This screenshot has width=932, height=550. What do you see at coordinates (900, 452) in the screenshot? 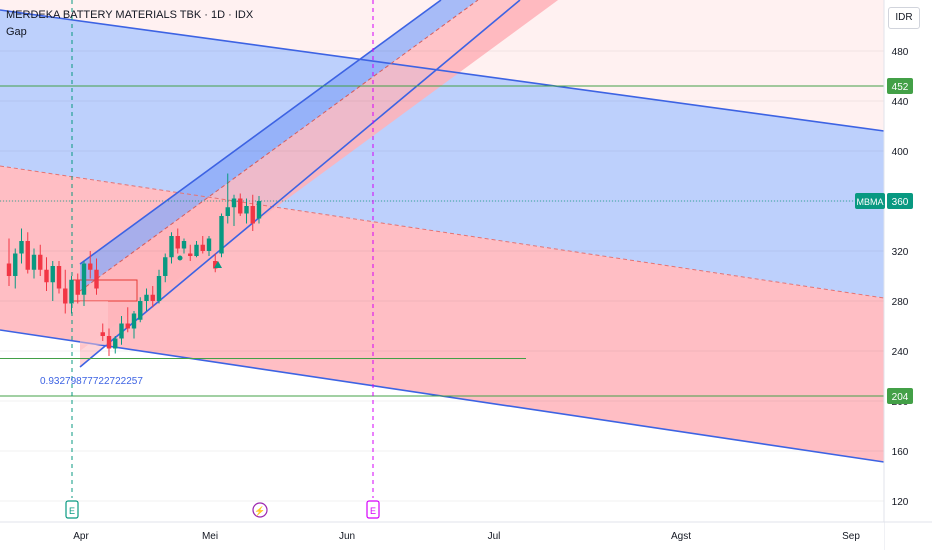
I see `price-tick-label: 160` at bounding box center [900, 452].